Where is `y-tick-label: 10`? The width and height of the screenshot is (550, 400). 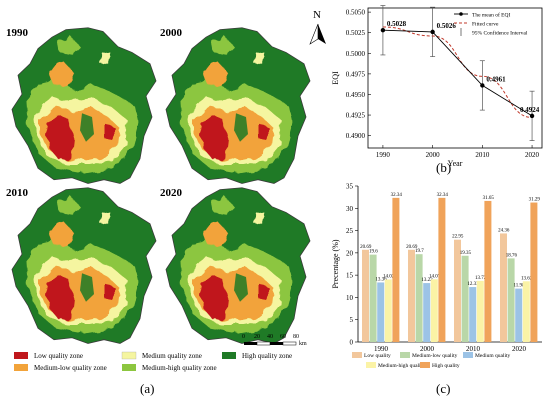
y-tick-label: 10 is located at coordinates (350, 298).